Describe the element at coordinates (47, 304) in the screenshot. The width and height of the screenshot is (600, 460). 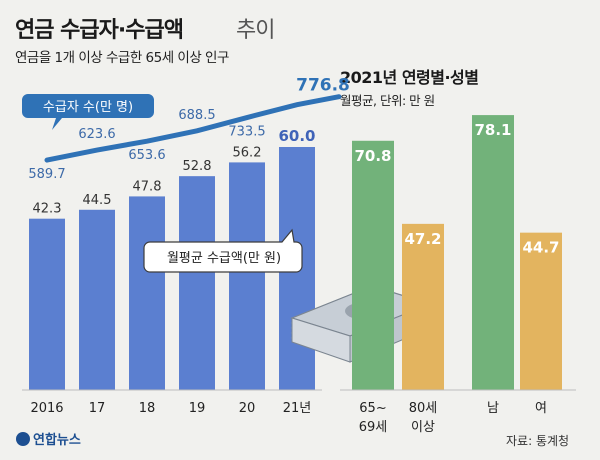
I see `bar-amount-2016` at that location.